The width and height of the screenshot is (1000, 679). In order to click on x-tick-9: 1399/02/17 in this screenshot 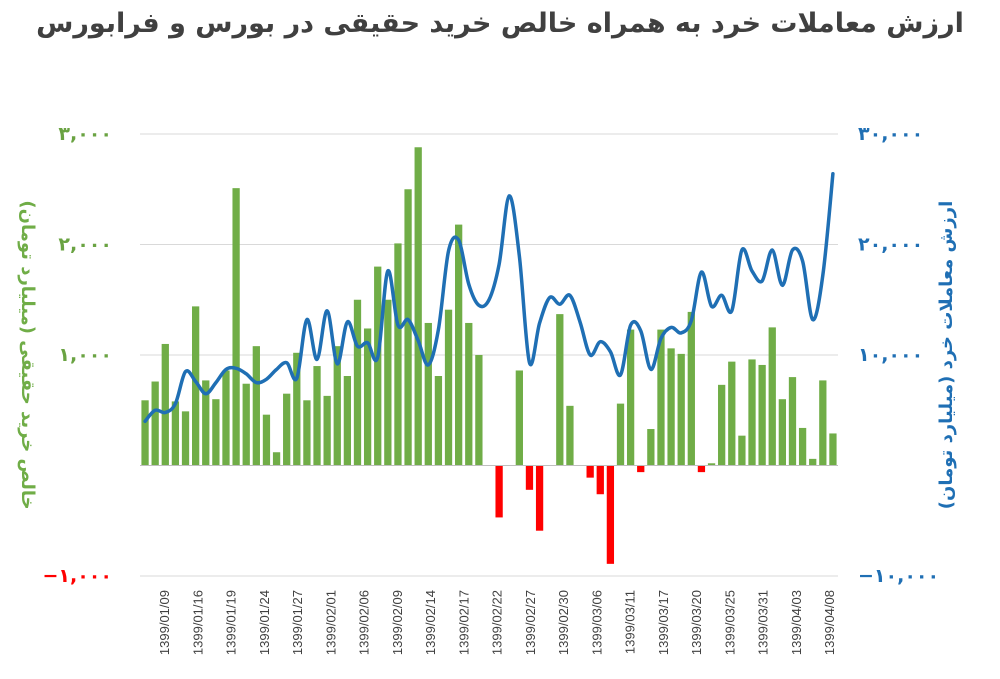, I will do `click(463, 622)`.